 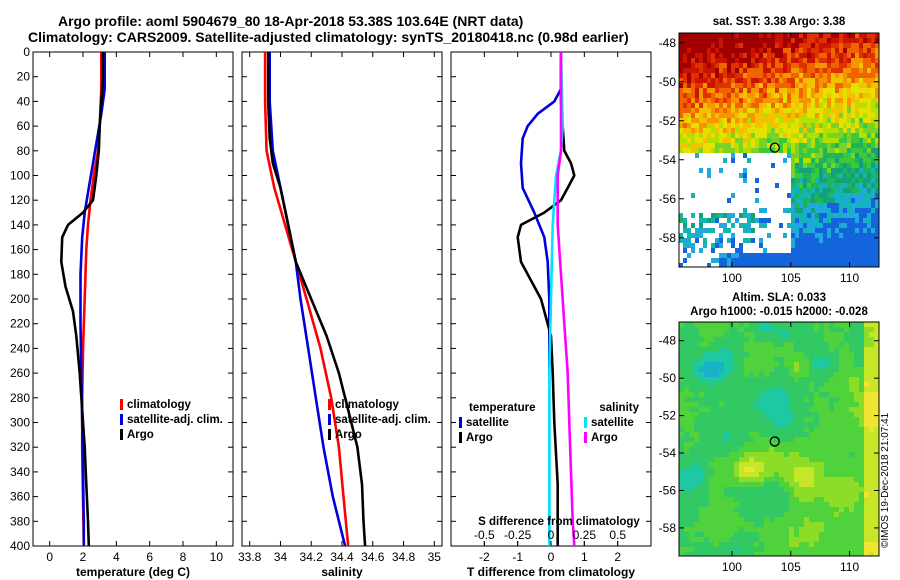 I want to click on x-tick-label: 34.4, so click(x=342, y=557).